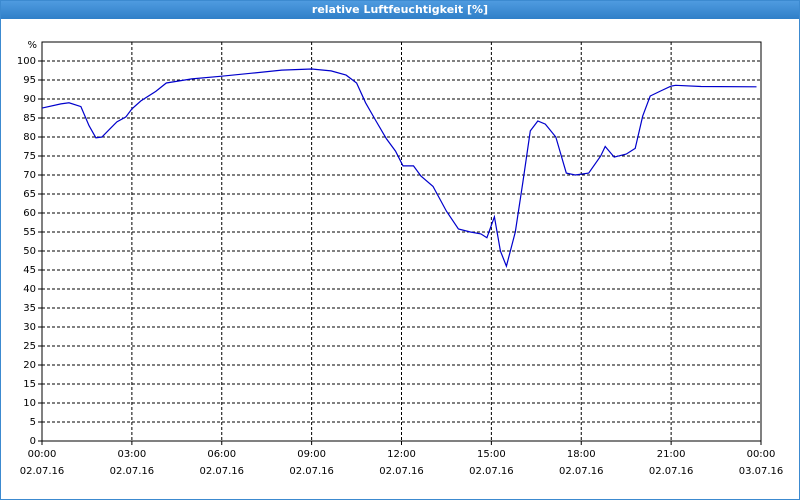  I want to click on y-tick-label: 90, so click(29, 99).